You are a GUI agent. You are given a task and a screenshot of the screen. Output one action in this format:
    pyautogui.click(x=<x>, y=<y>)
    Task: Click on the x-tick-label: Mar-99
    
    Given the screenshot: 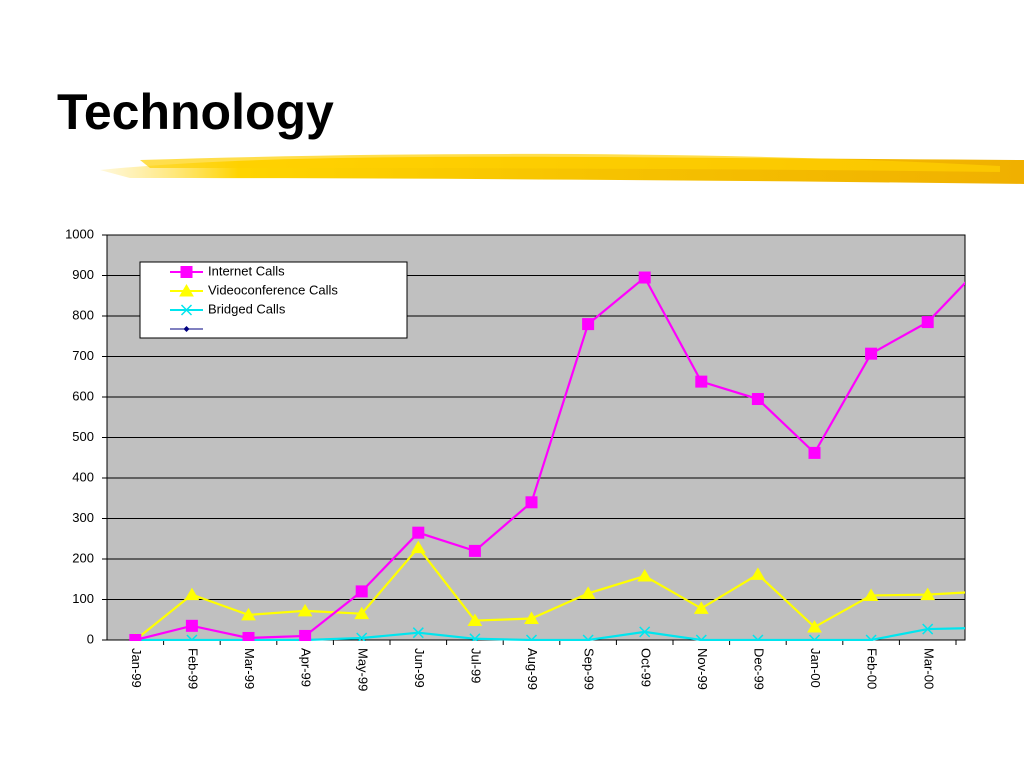 What is the action you would take?
    pyautogui.click(x=249, y=668)
    